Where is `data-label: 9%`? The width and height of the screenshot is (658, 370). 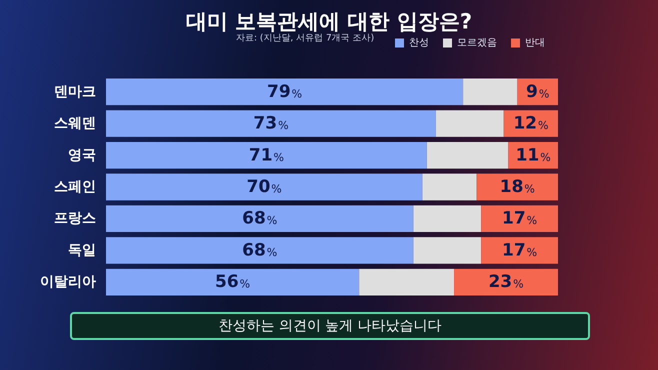 data-label: 9% is located at coordinates (538, 92).